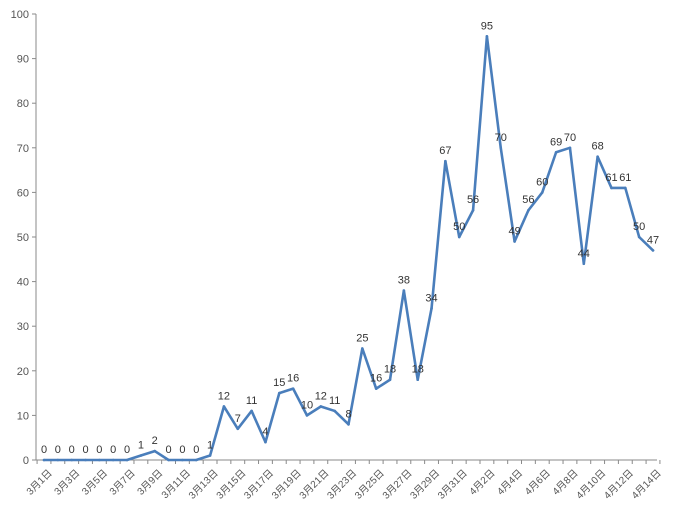 The image size is (677, 515). What do you see at coordinates (23, 372) in the screenshot?
I see `y-tick-label: 20` at bounding box center [23, 372].